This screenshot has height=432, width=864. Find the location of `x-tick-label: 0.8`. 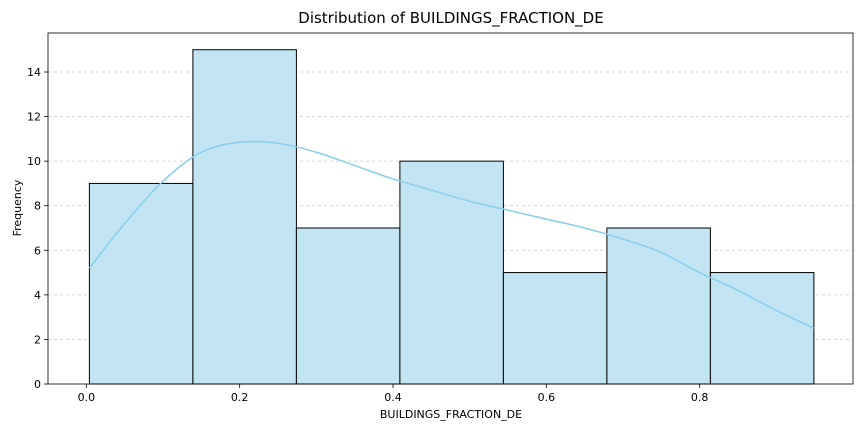

x-tick-label: 0.8 is located at coordinates (700, 397).